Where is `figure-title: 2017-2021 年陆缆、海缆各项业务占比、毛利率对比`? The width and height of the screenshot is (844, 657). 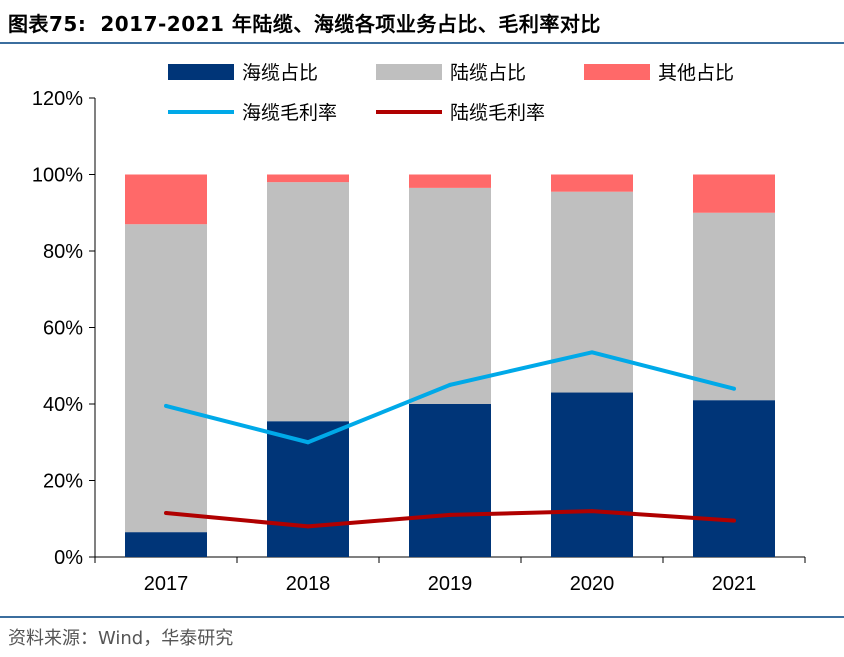 figure-title: 2017-2021 年陆缆、海缆各项业务占比、毛利率对比 is located at coordinates (350, 24).